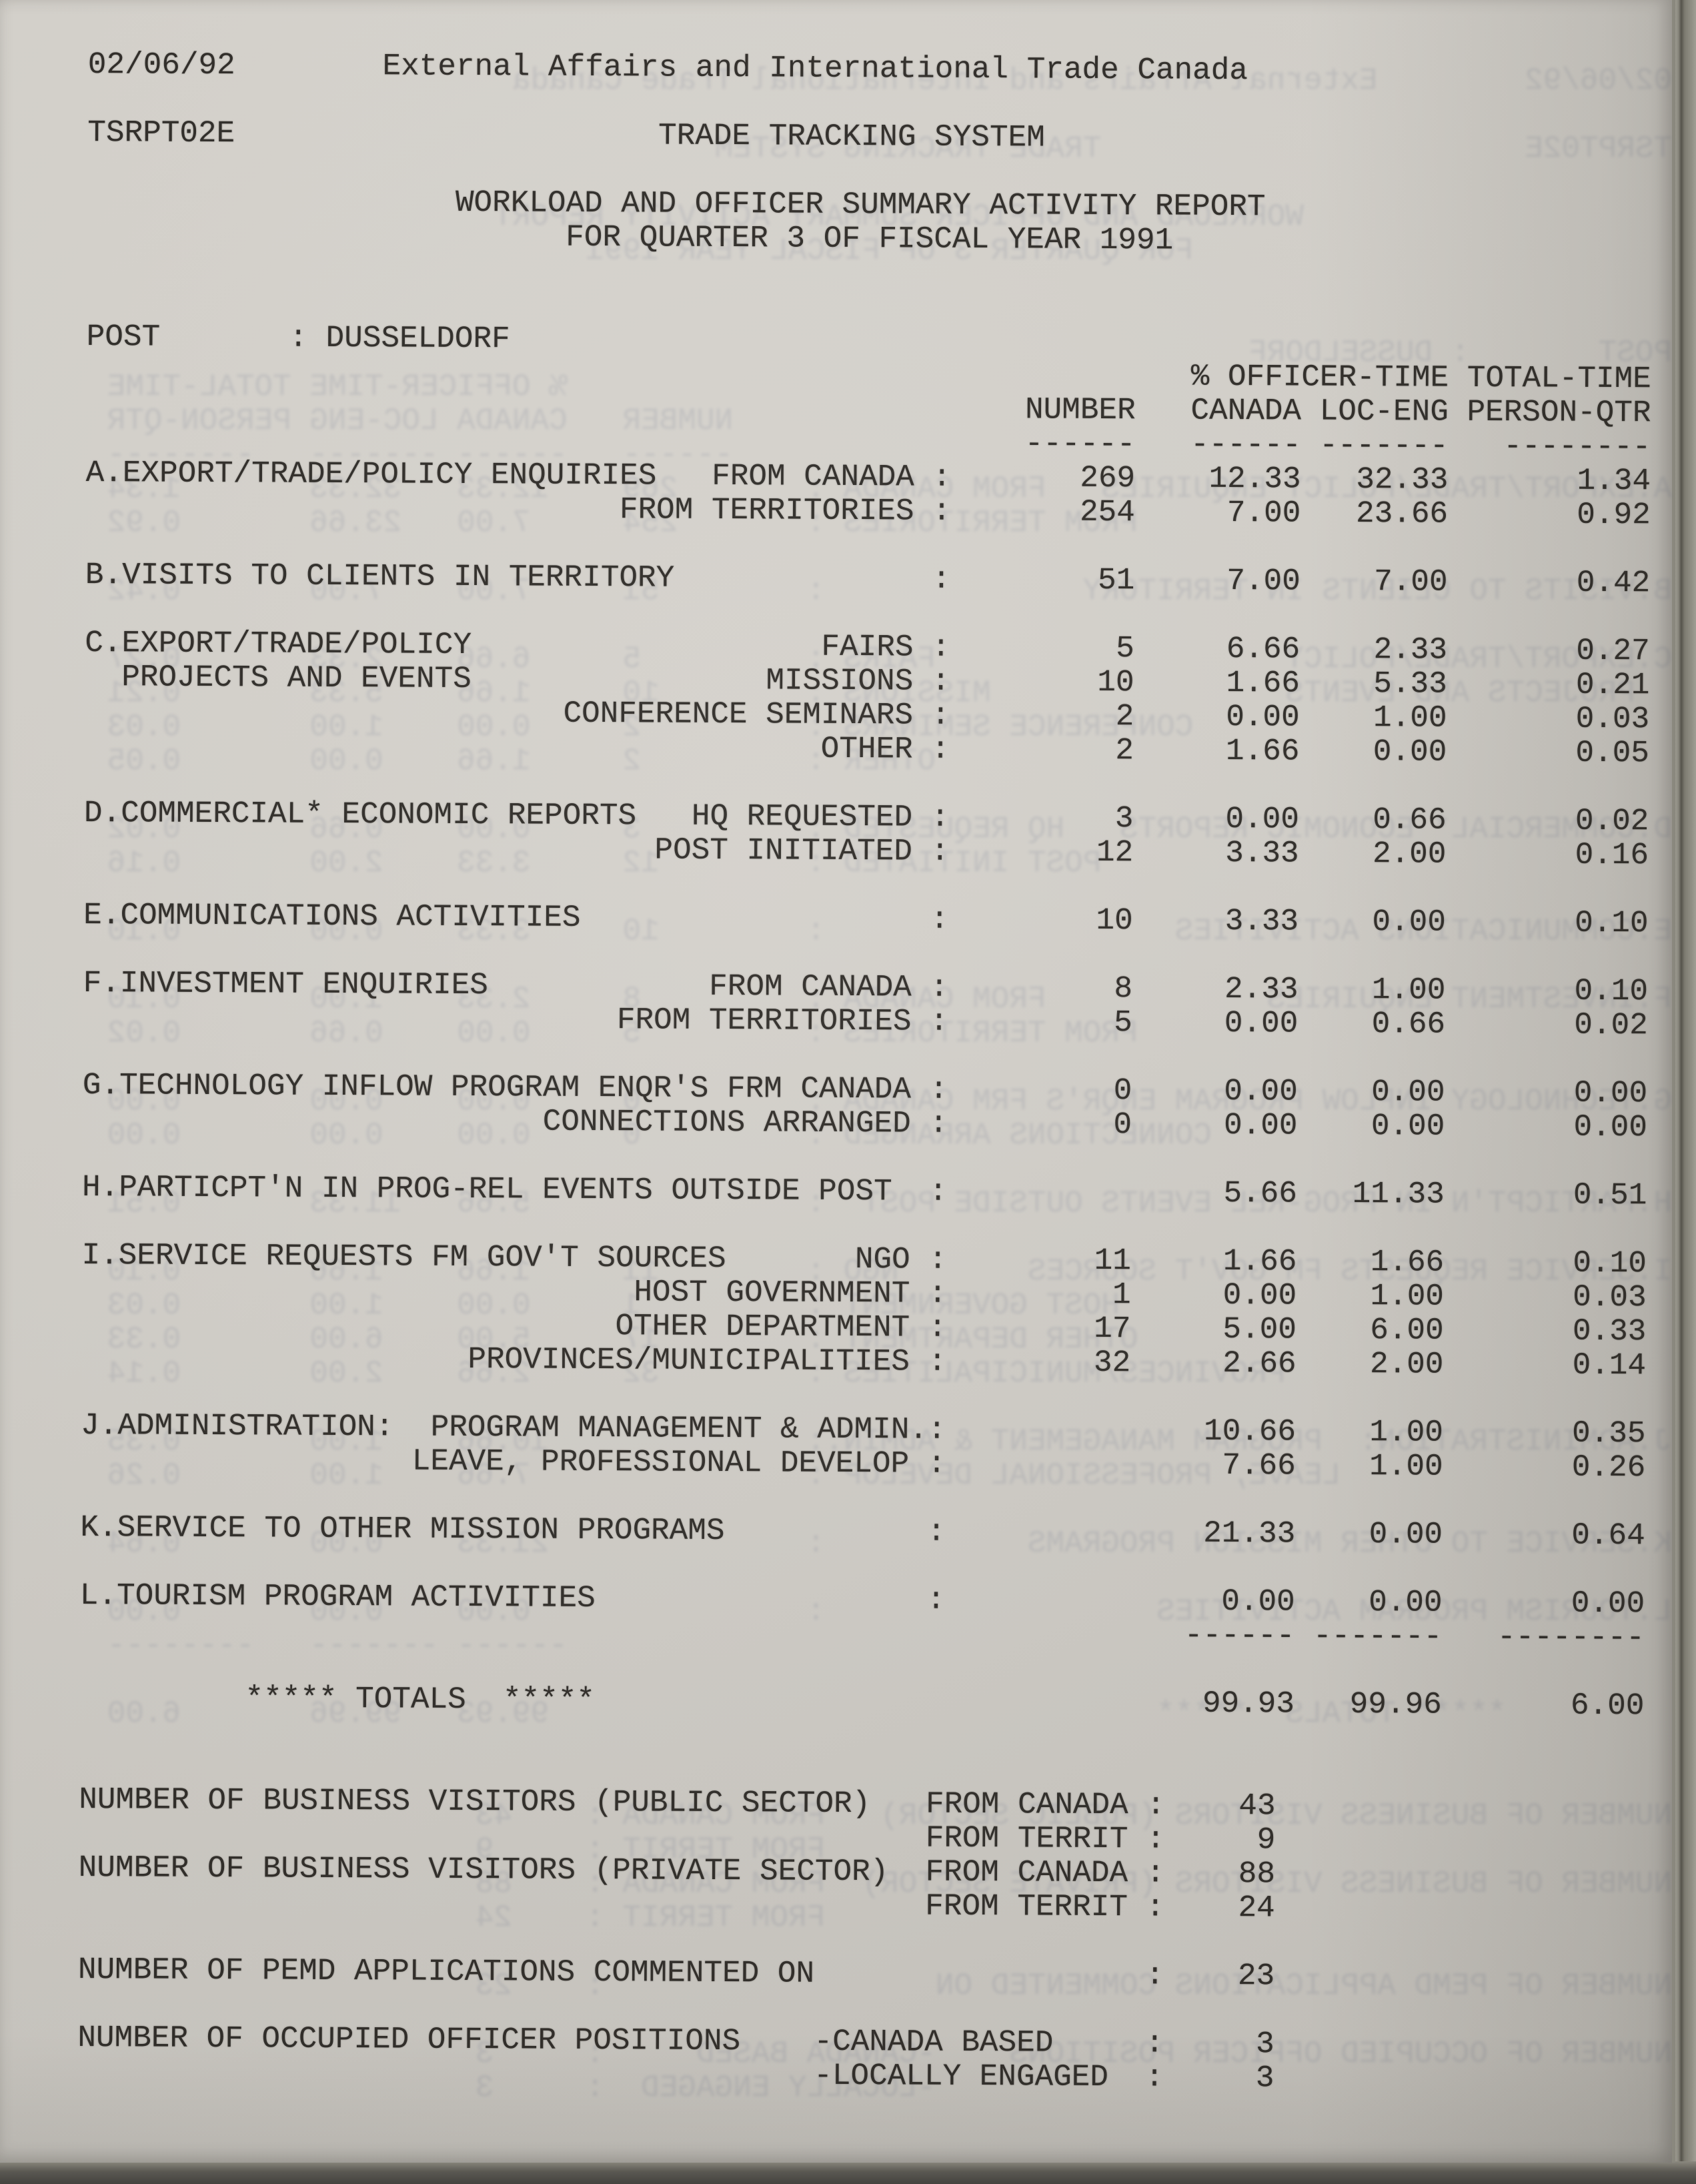  What do you see at coordinates (848, 2172) in the screenshot?
I see `bottom-shadow-band` at bounding box center [848, 2172].